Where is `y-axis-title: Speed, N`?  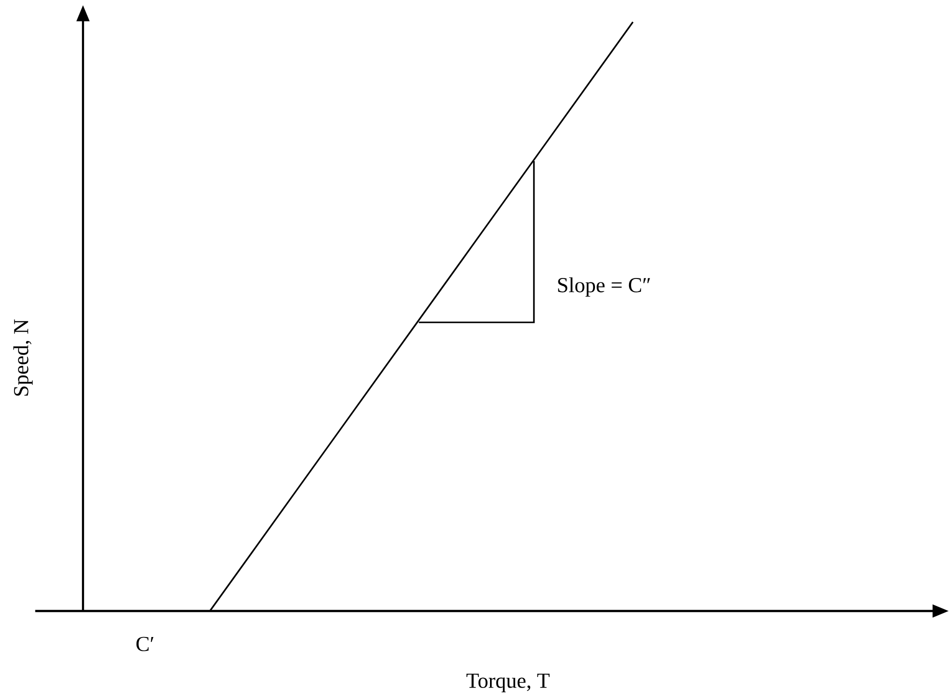 y-axis-title: Speed, N is located at coordinates (23, 357).